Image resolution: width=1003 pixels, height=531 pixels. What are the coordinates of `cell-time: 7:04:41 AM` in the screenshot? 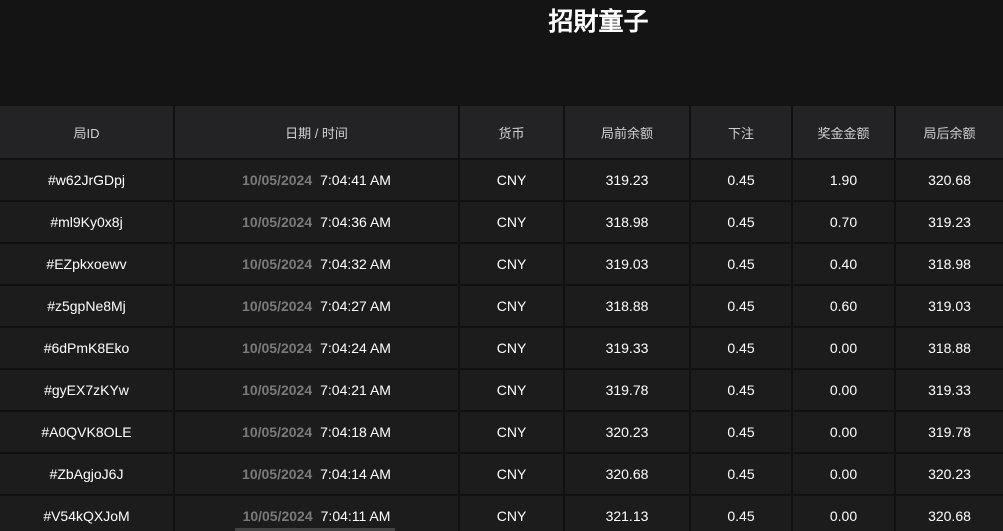 It's located at (355, 180).